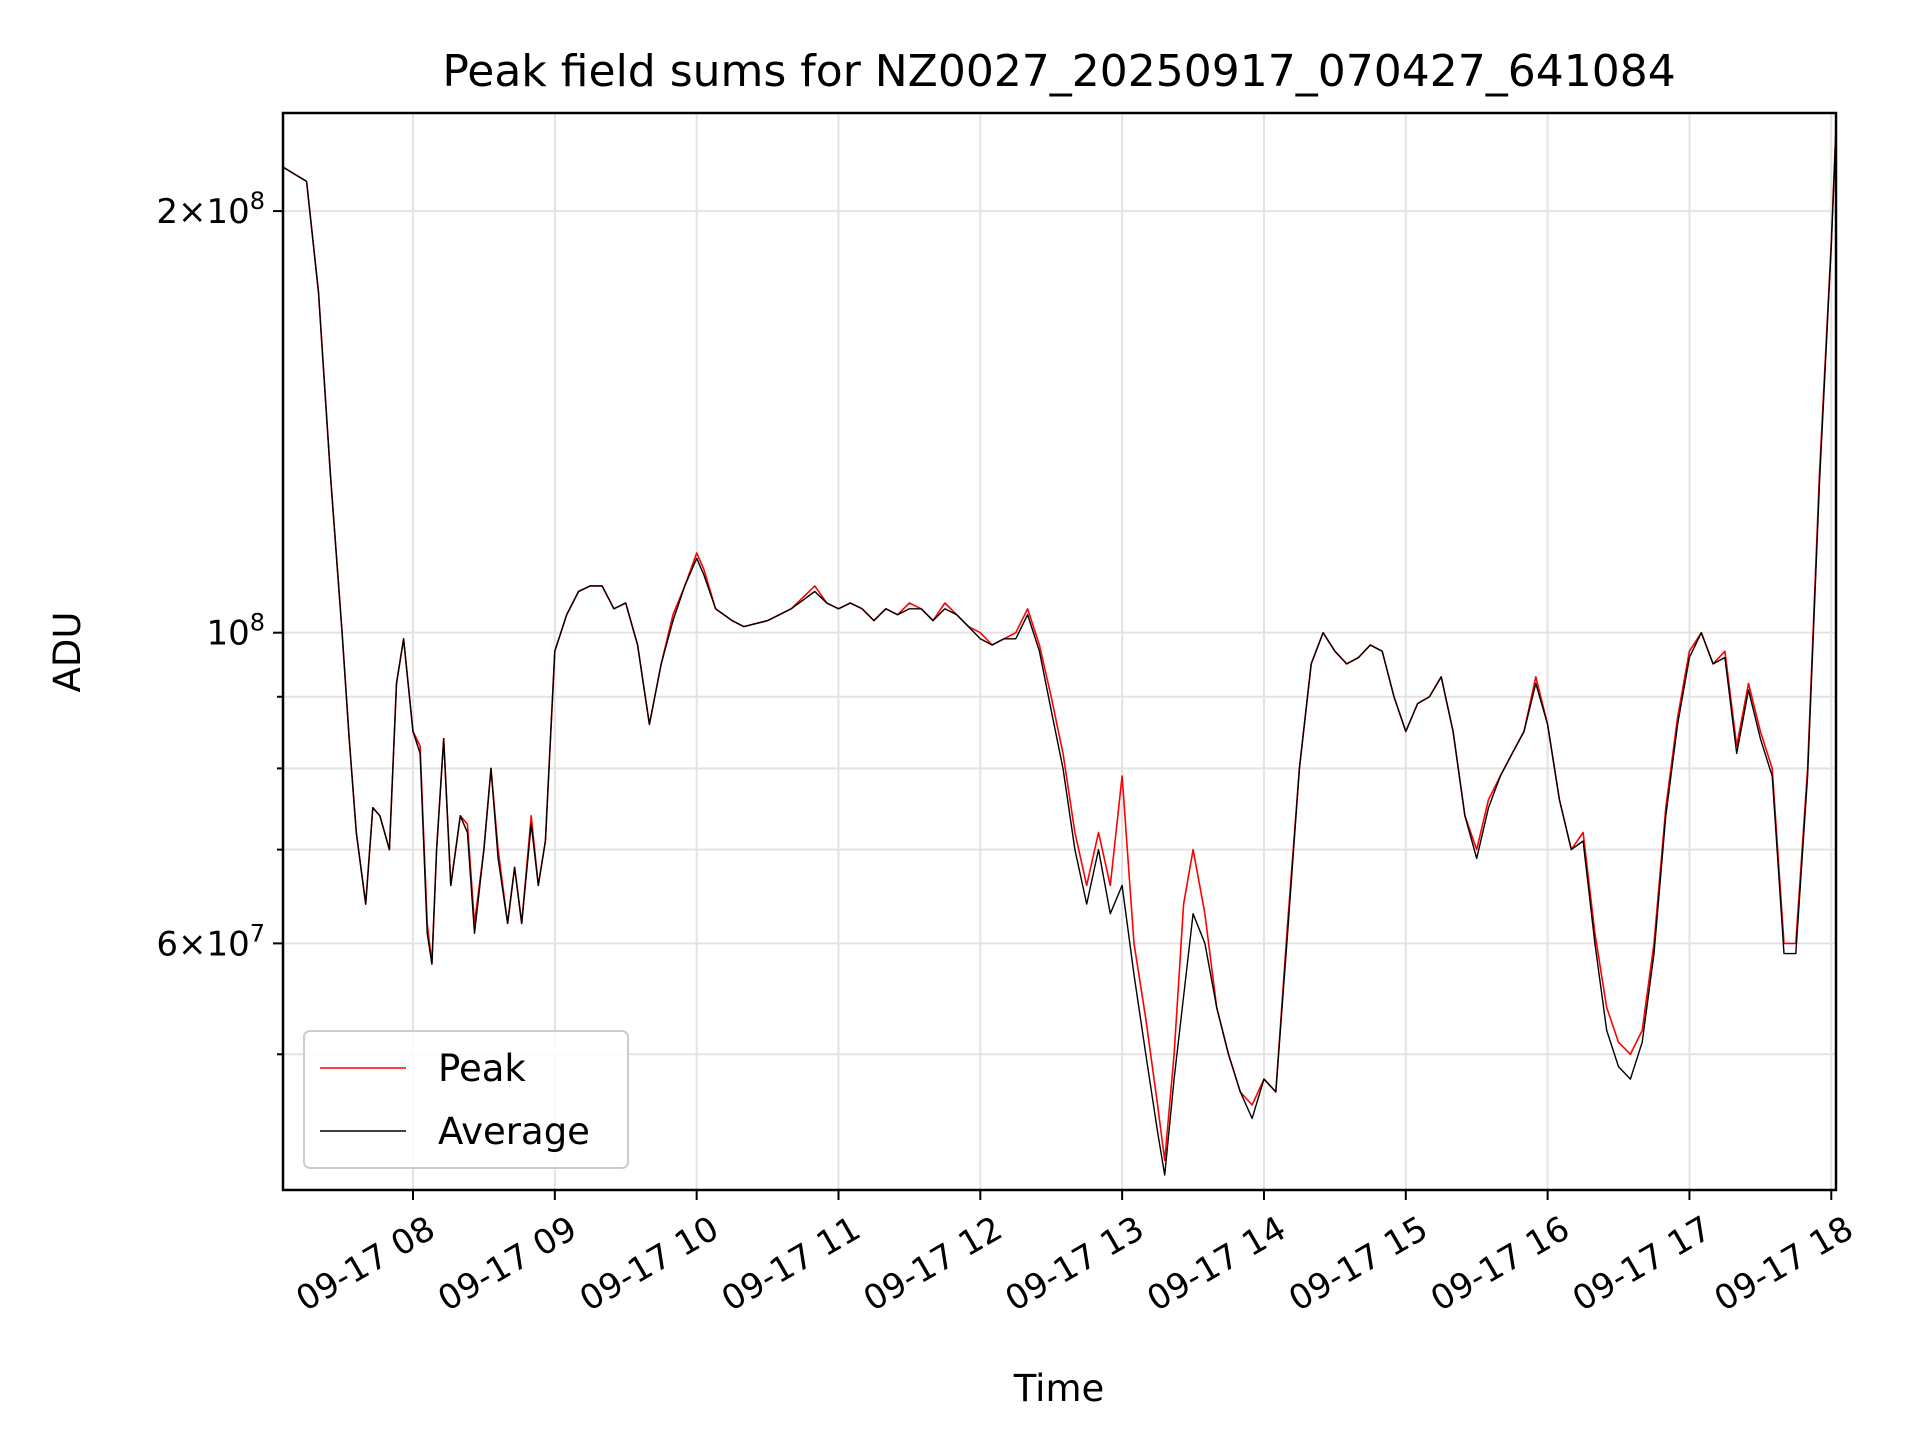 This screenshot has height=1440, width=1920. I want to click on x-tick-label: 09-17 16, so click(1500, 1264).